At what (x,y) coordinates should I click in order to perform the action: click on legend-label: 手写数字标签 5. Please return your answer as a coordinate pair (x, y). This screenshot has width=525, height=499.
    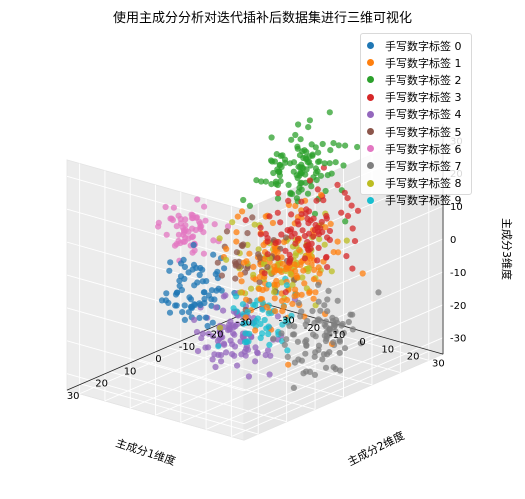
    Looking at the image, I should click on (423, 132).